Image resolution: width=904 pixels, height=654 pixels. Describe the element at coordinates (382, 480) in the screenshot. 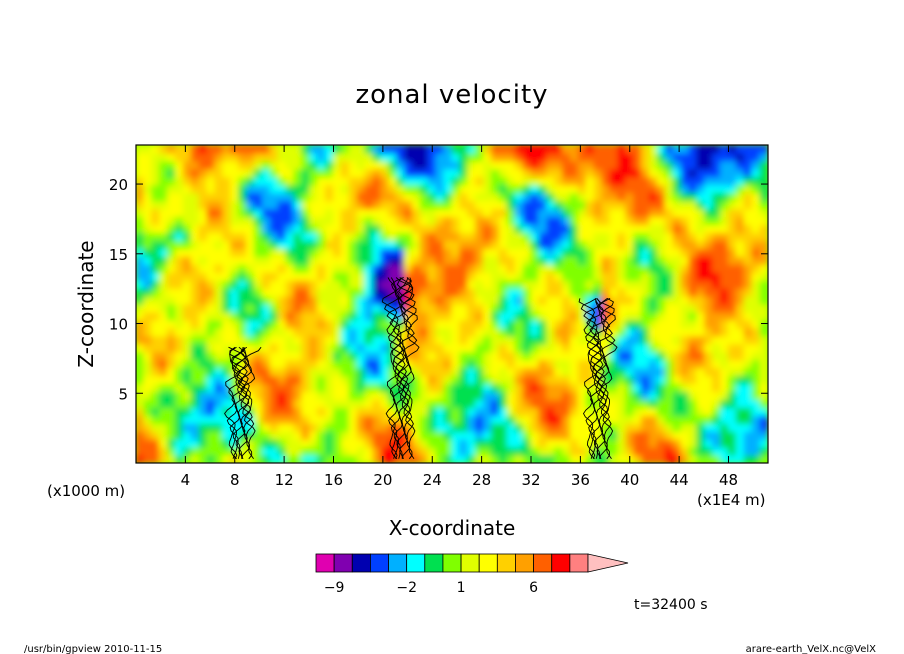

I see `x-tick-label: 20` at that location.